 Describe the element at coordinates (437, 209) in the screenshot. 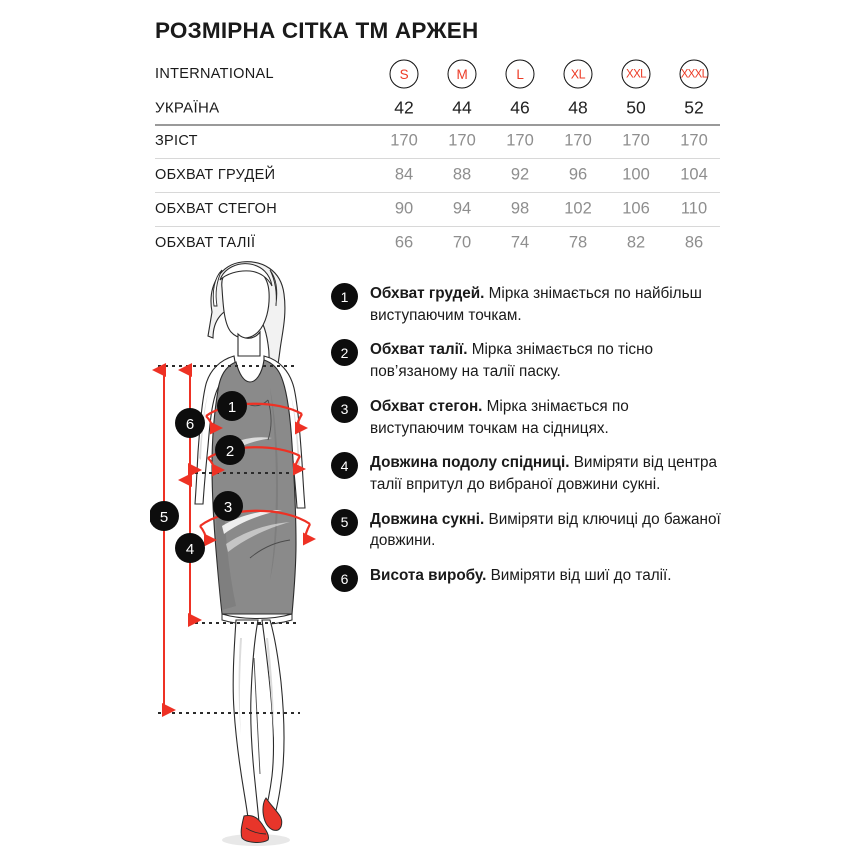

I see `table-row-hips: ОБХВАТ СТЕГОН 90 94 98 102 106 110` at that location.